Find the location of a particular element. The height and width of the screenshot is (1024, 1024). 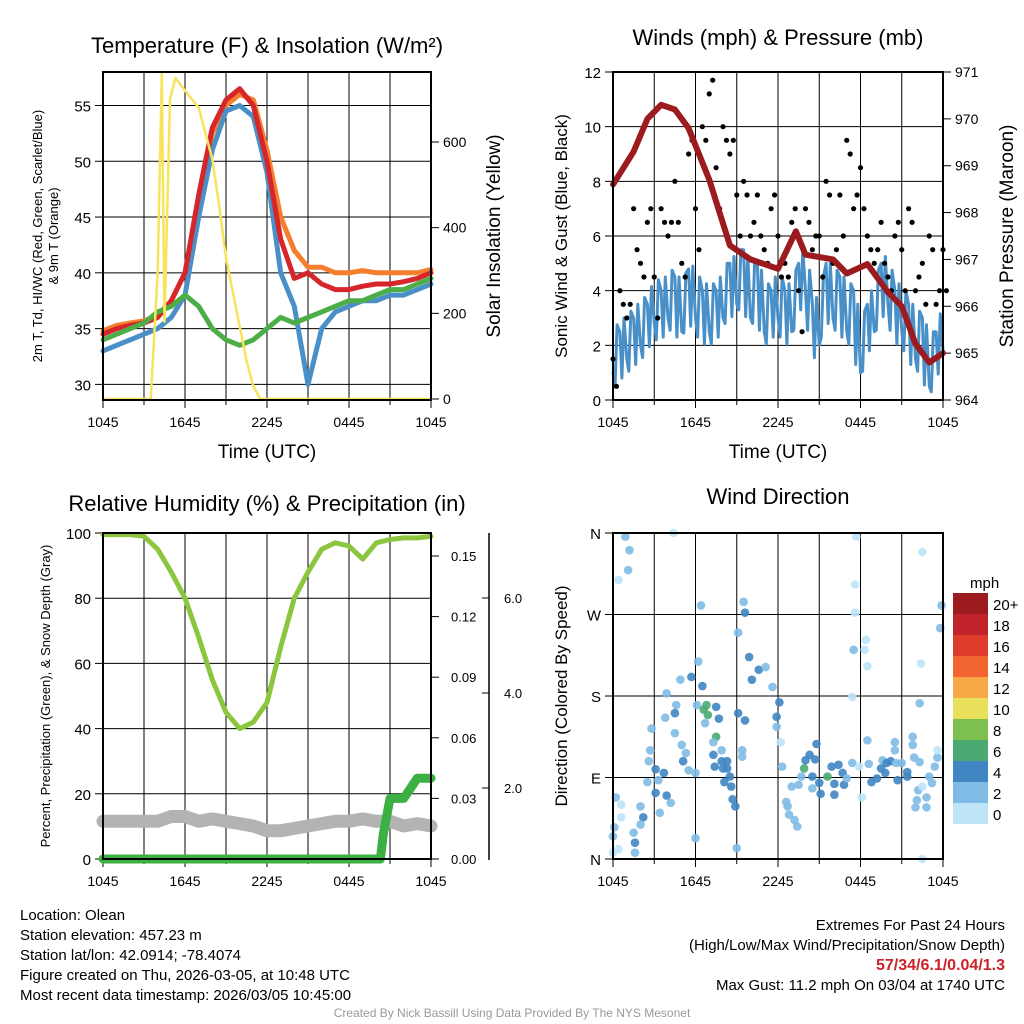

precip-tick-label: 0.09 is located at coordinates (463, 677).